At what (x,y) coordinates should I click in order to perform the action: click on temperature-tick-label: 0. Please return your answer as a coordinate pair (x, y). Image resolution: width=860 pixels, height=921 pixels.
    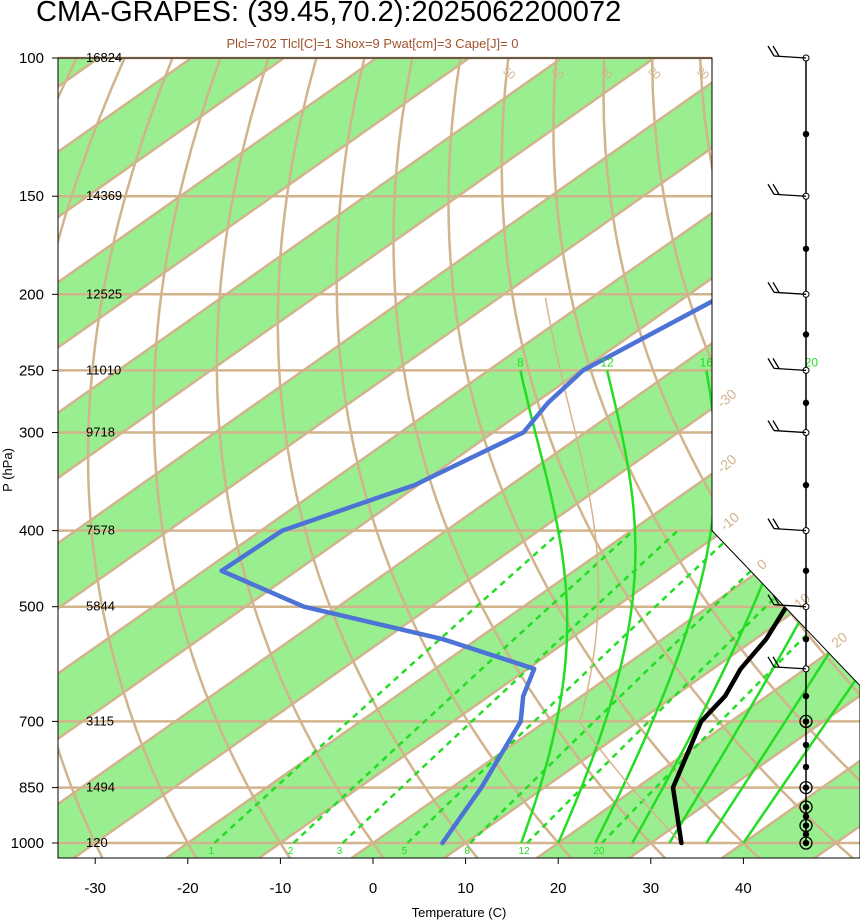
    Looking at the image, I should click on (373, 888).